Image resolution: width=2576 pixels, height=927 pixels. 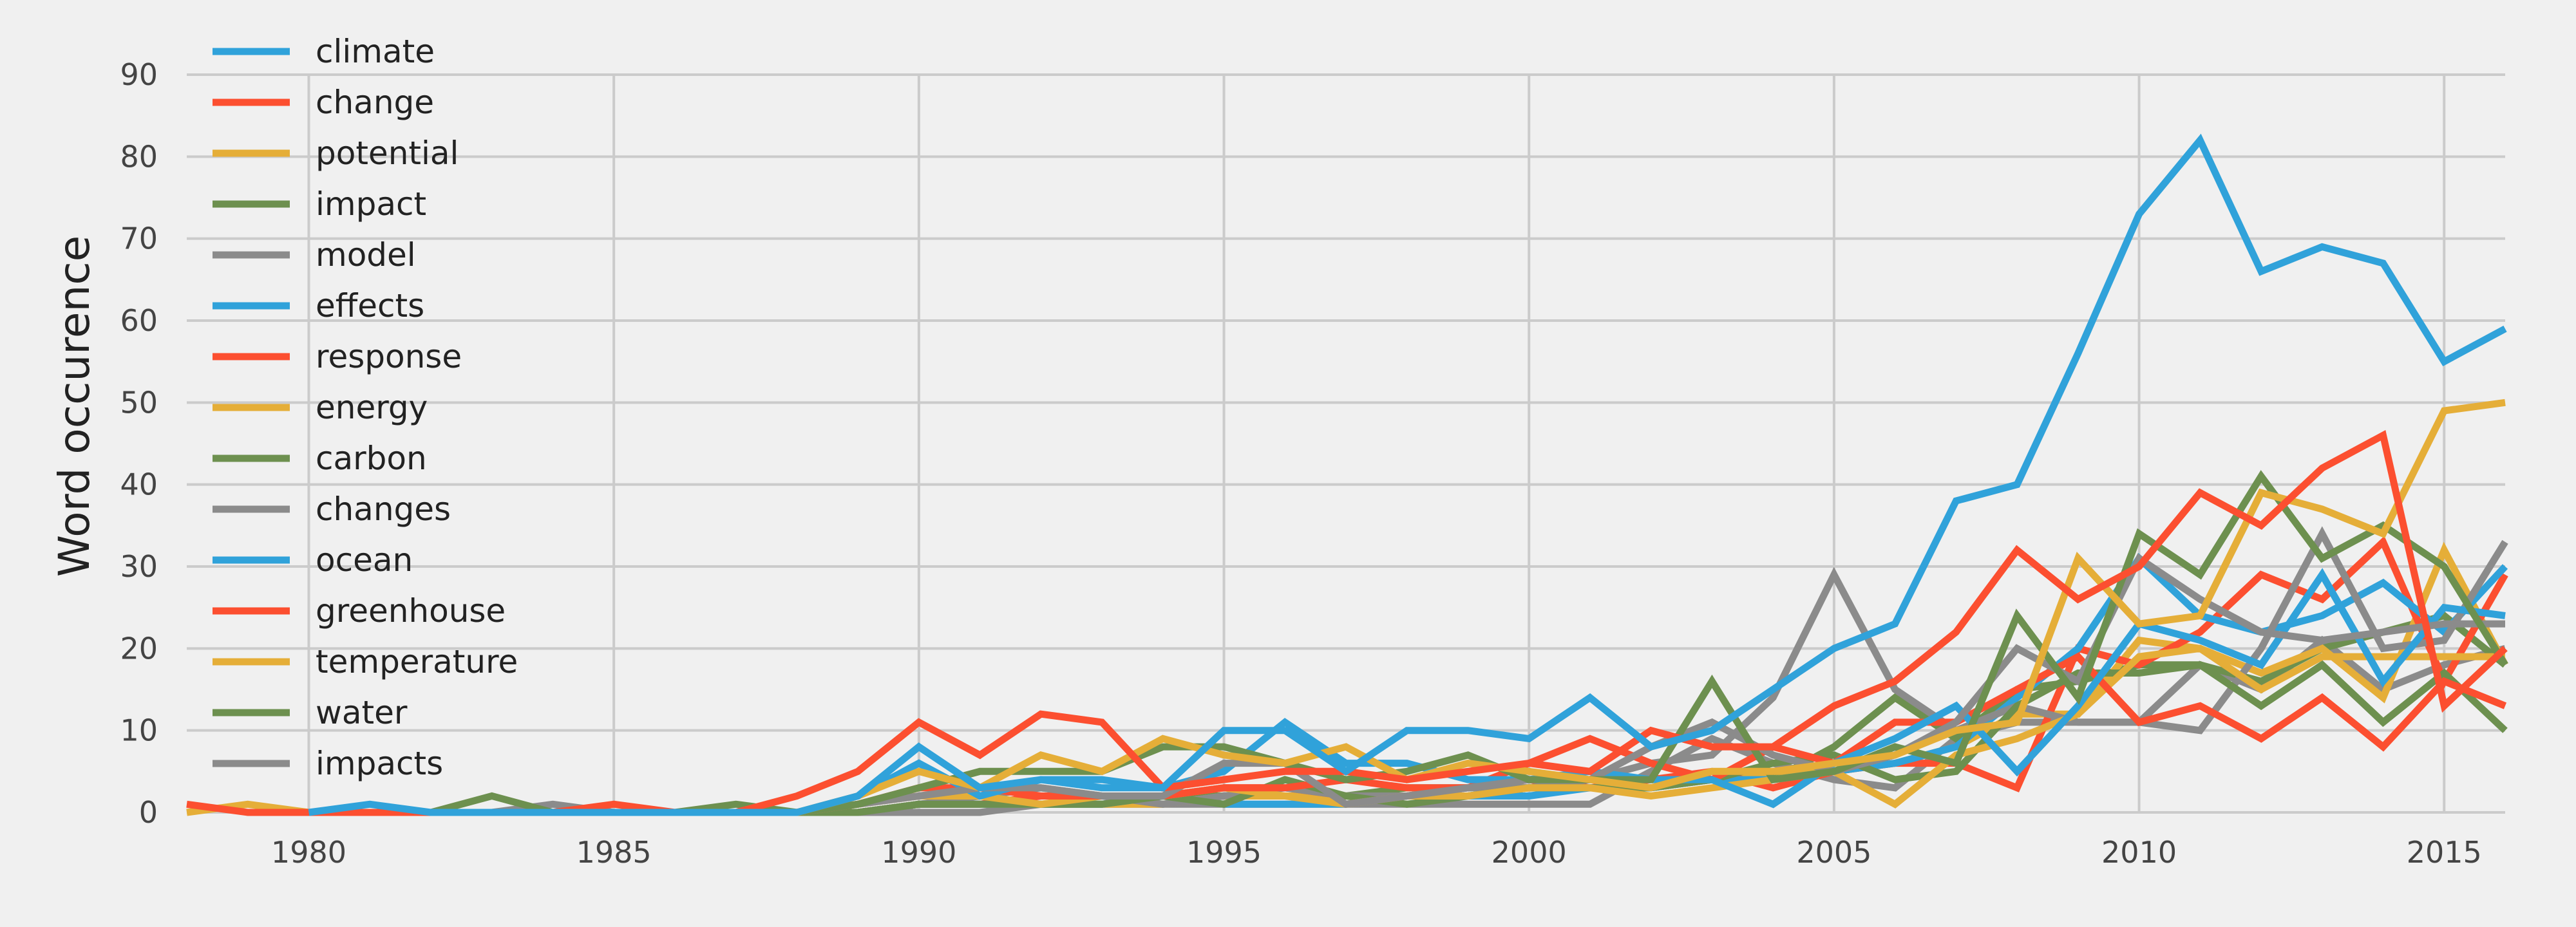 What do you see at coordinates (614, 852) in the screenshot?
I see `x-tick-label: 1985` at bounding box center [614, 852].